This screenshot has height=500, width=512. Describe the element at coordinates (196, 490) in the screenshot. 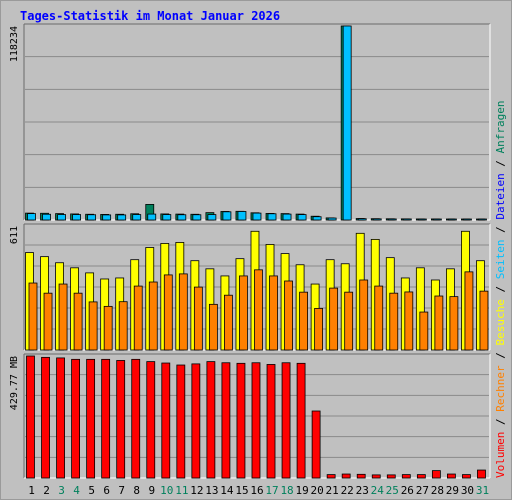

I see `day-label-12: 12` at that location.